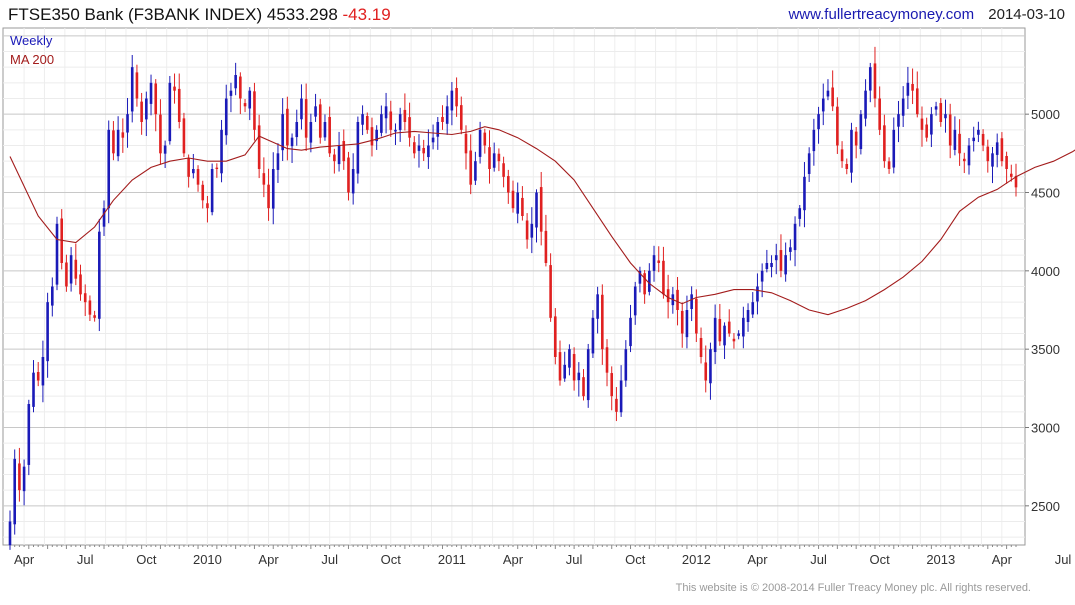  What do you see at coordinates (1045, 271) in the screenshot?
I see `y-tick-label: 4000` at bounding box center [1045, 271].